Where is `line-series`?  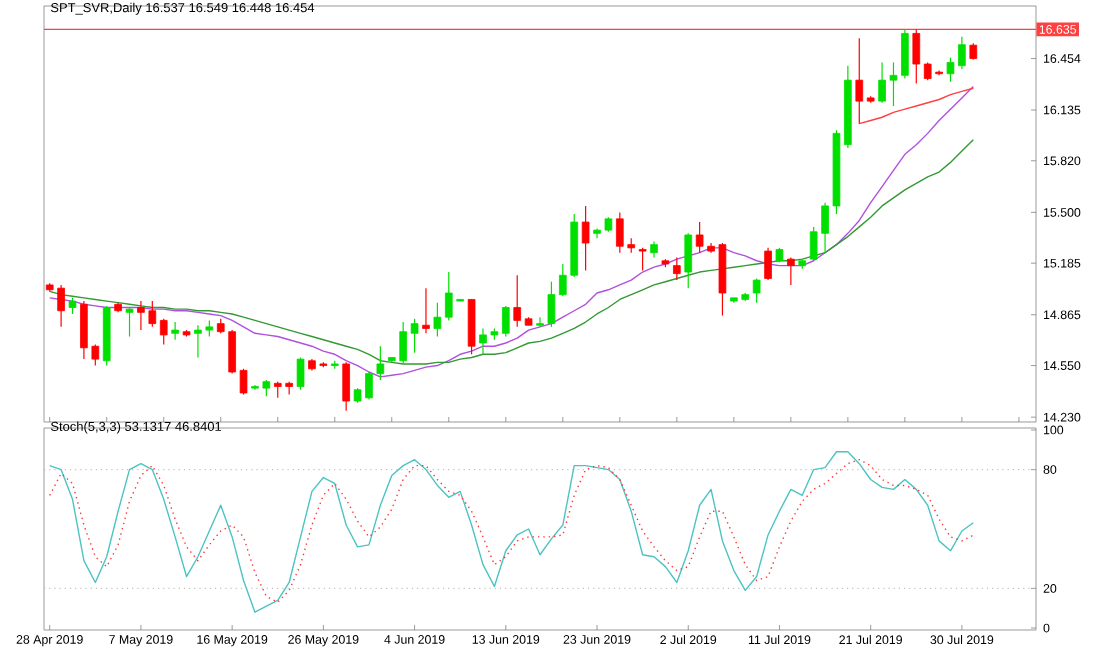
line-series is located at coordinates (916, 106).